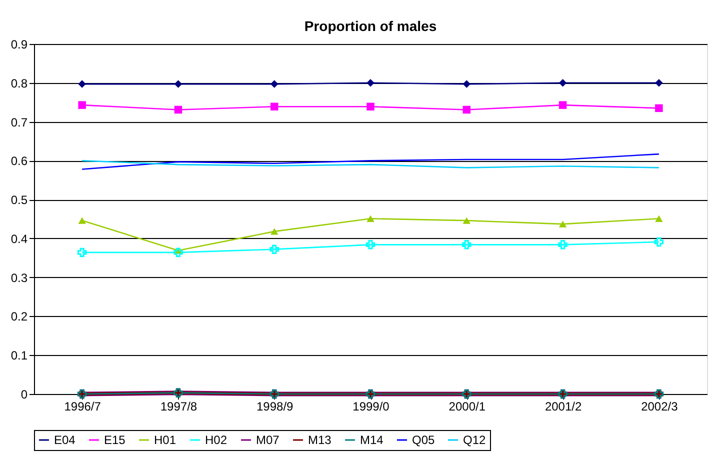  Describe the element at coordinates (19, 277) in the screenshot. I see `y-tick-label: 0.3` at that location.